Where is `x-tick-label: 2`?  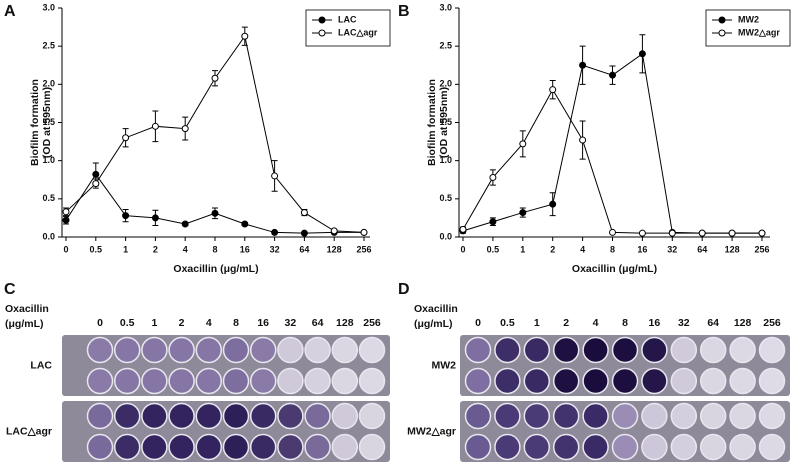
x-tick-label: 2 is located at coordinates (552, 249).